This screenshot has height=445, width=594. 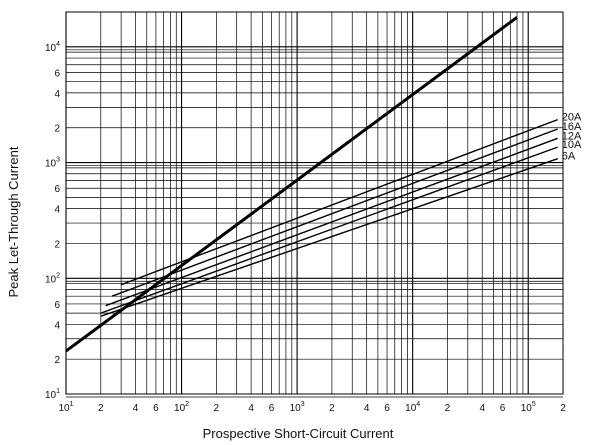 What do you see at coordinates (13, 221) in the screenshot?
I see `y-axis-title: Peak Let-Through Current` at bounding box center [13, 221].